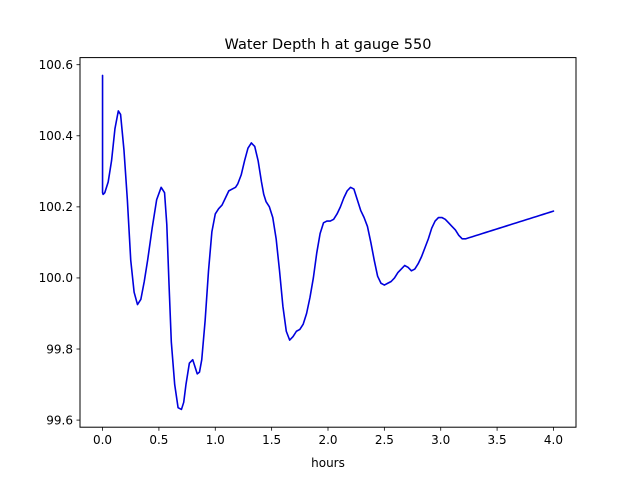 Image resolution: width=640 pixels, height=480 pixels. What do you see at coordinates (553, 440) in the screenshot?
I see `x-tick-label: 4.0` at bounding box center [553, 440].